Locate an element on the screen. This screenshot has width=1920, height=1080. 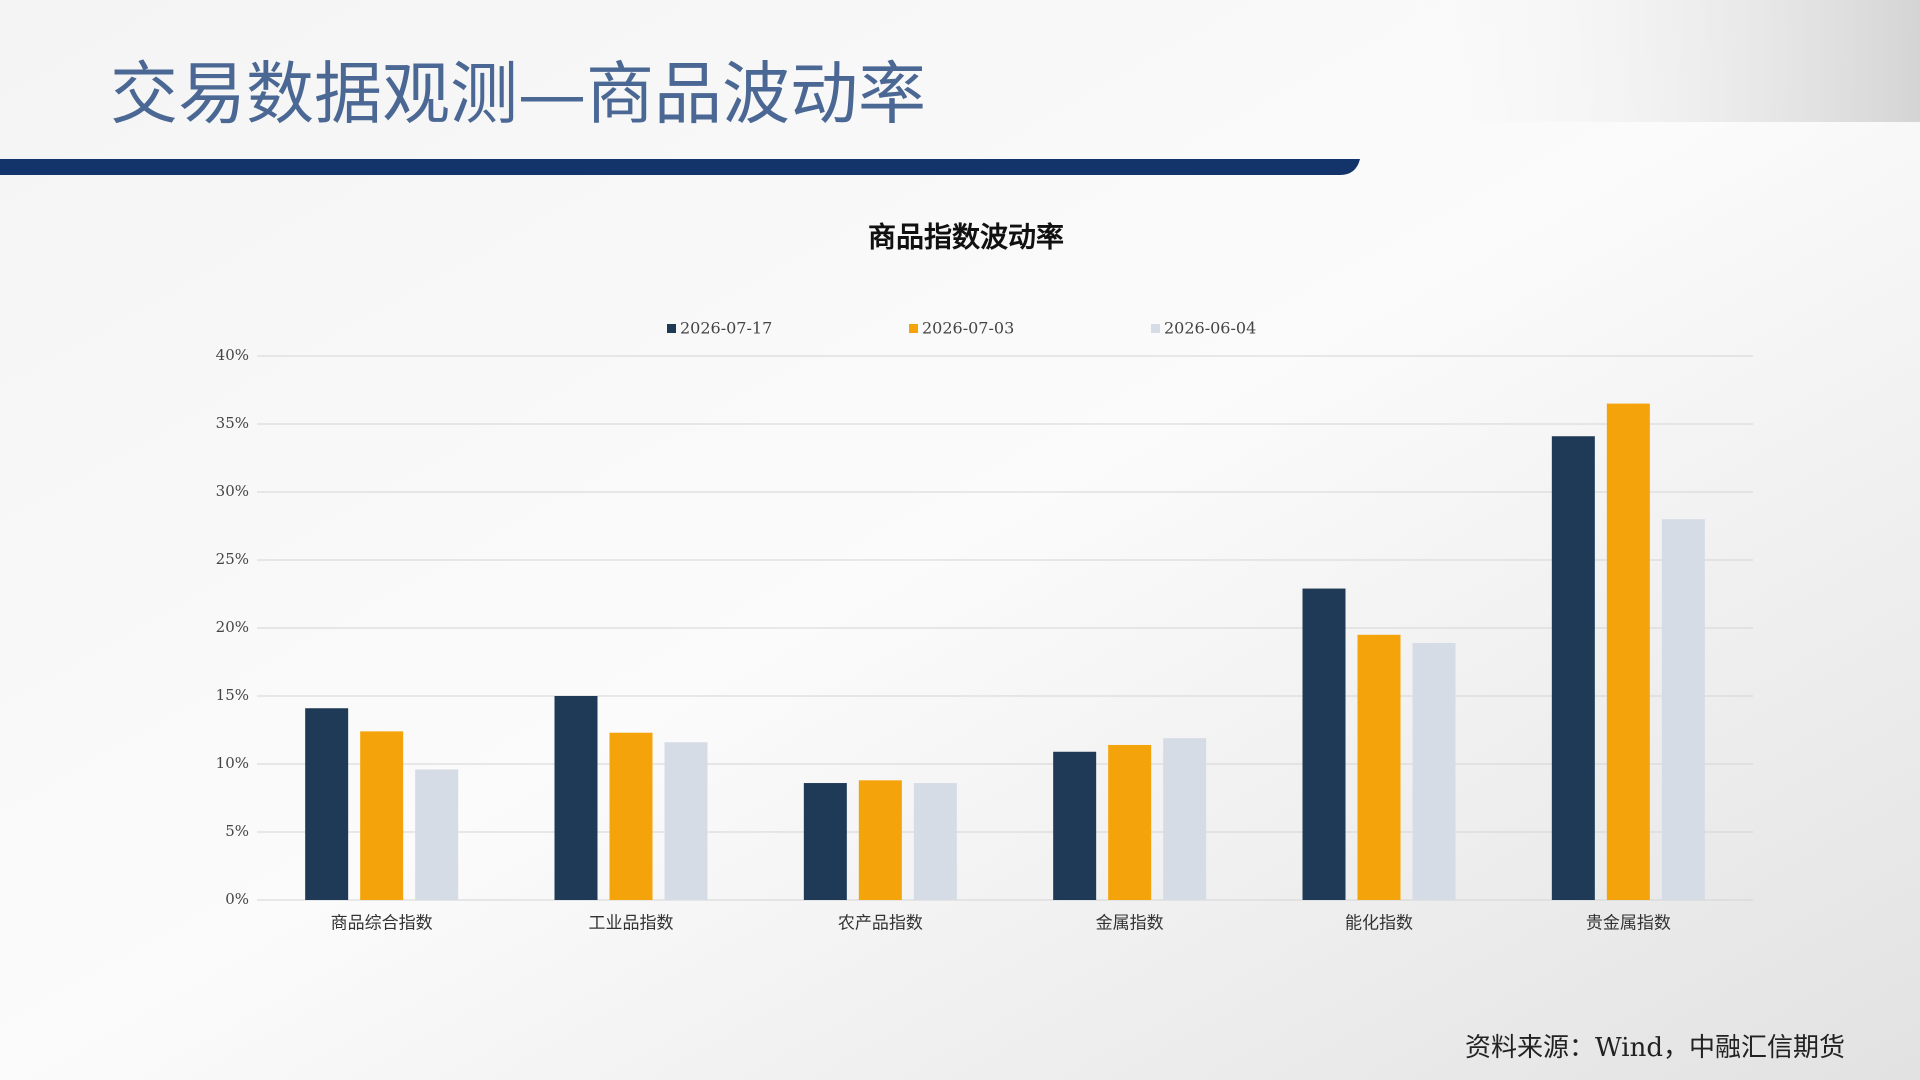
x-tick-label: 工业品指数 is located at coordinates (631, 924).